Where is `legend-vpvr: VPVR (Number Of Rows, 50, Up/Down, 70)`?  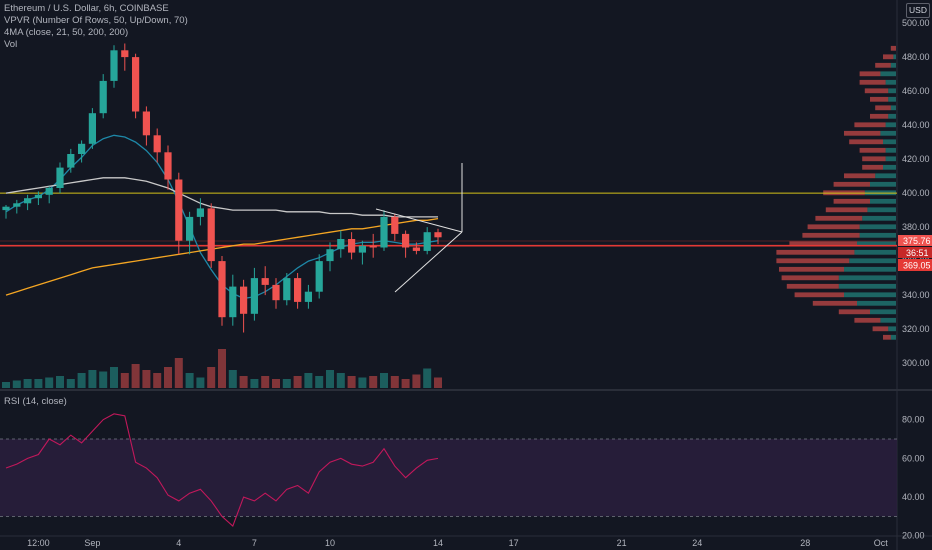
legend-vpvr: VPVR (Number Of Rows, 50, Up/Down, 70) is located at coordinates (96, 20).